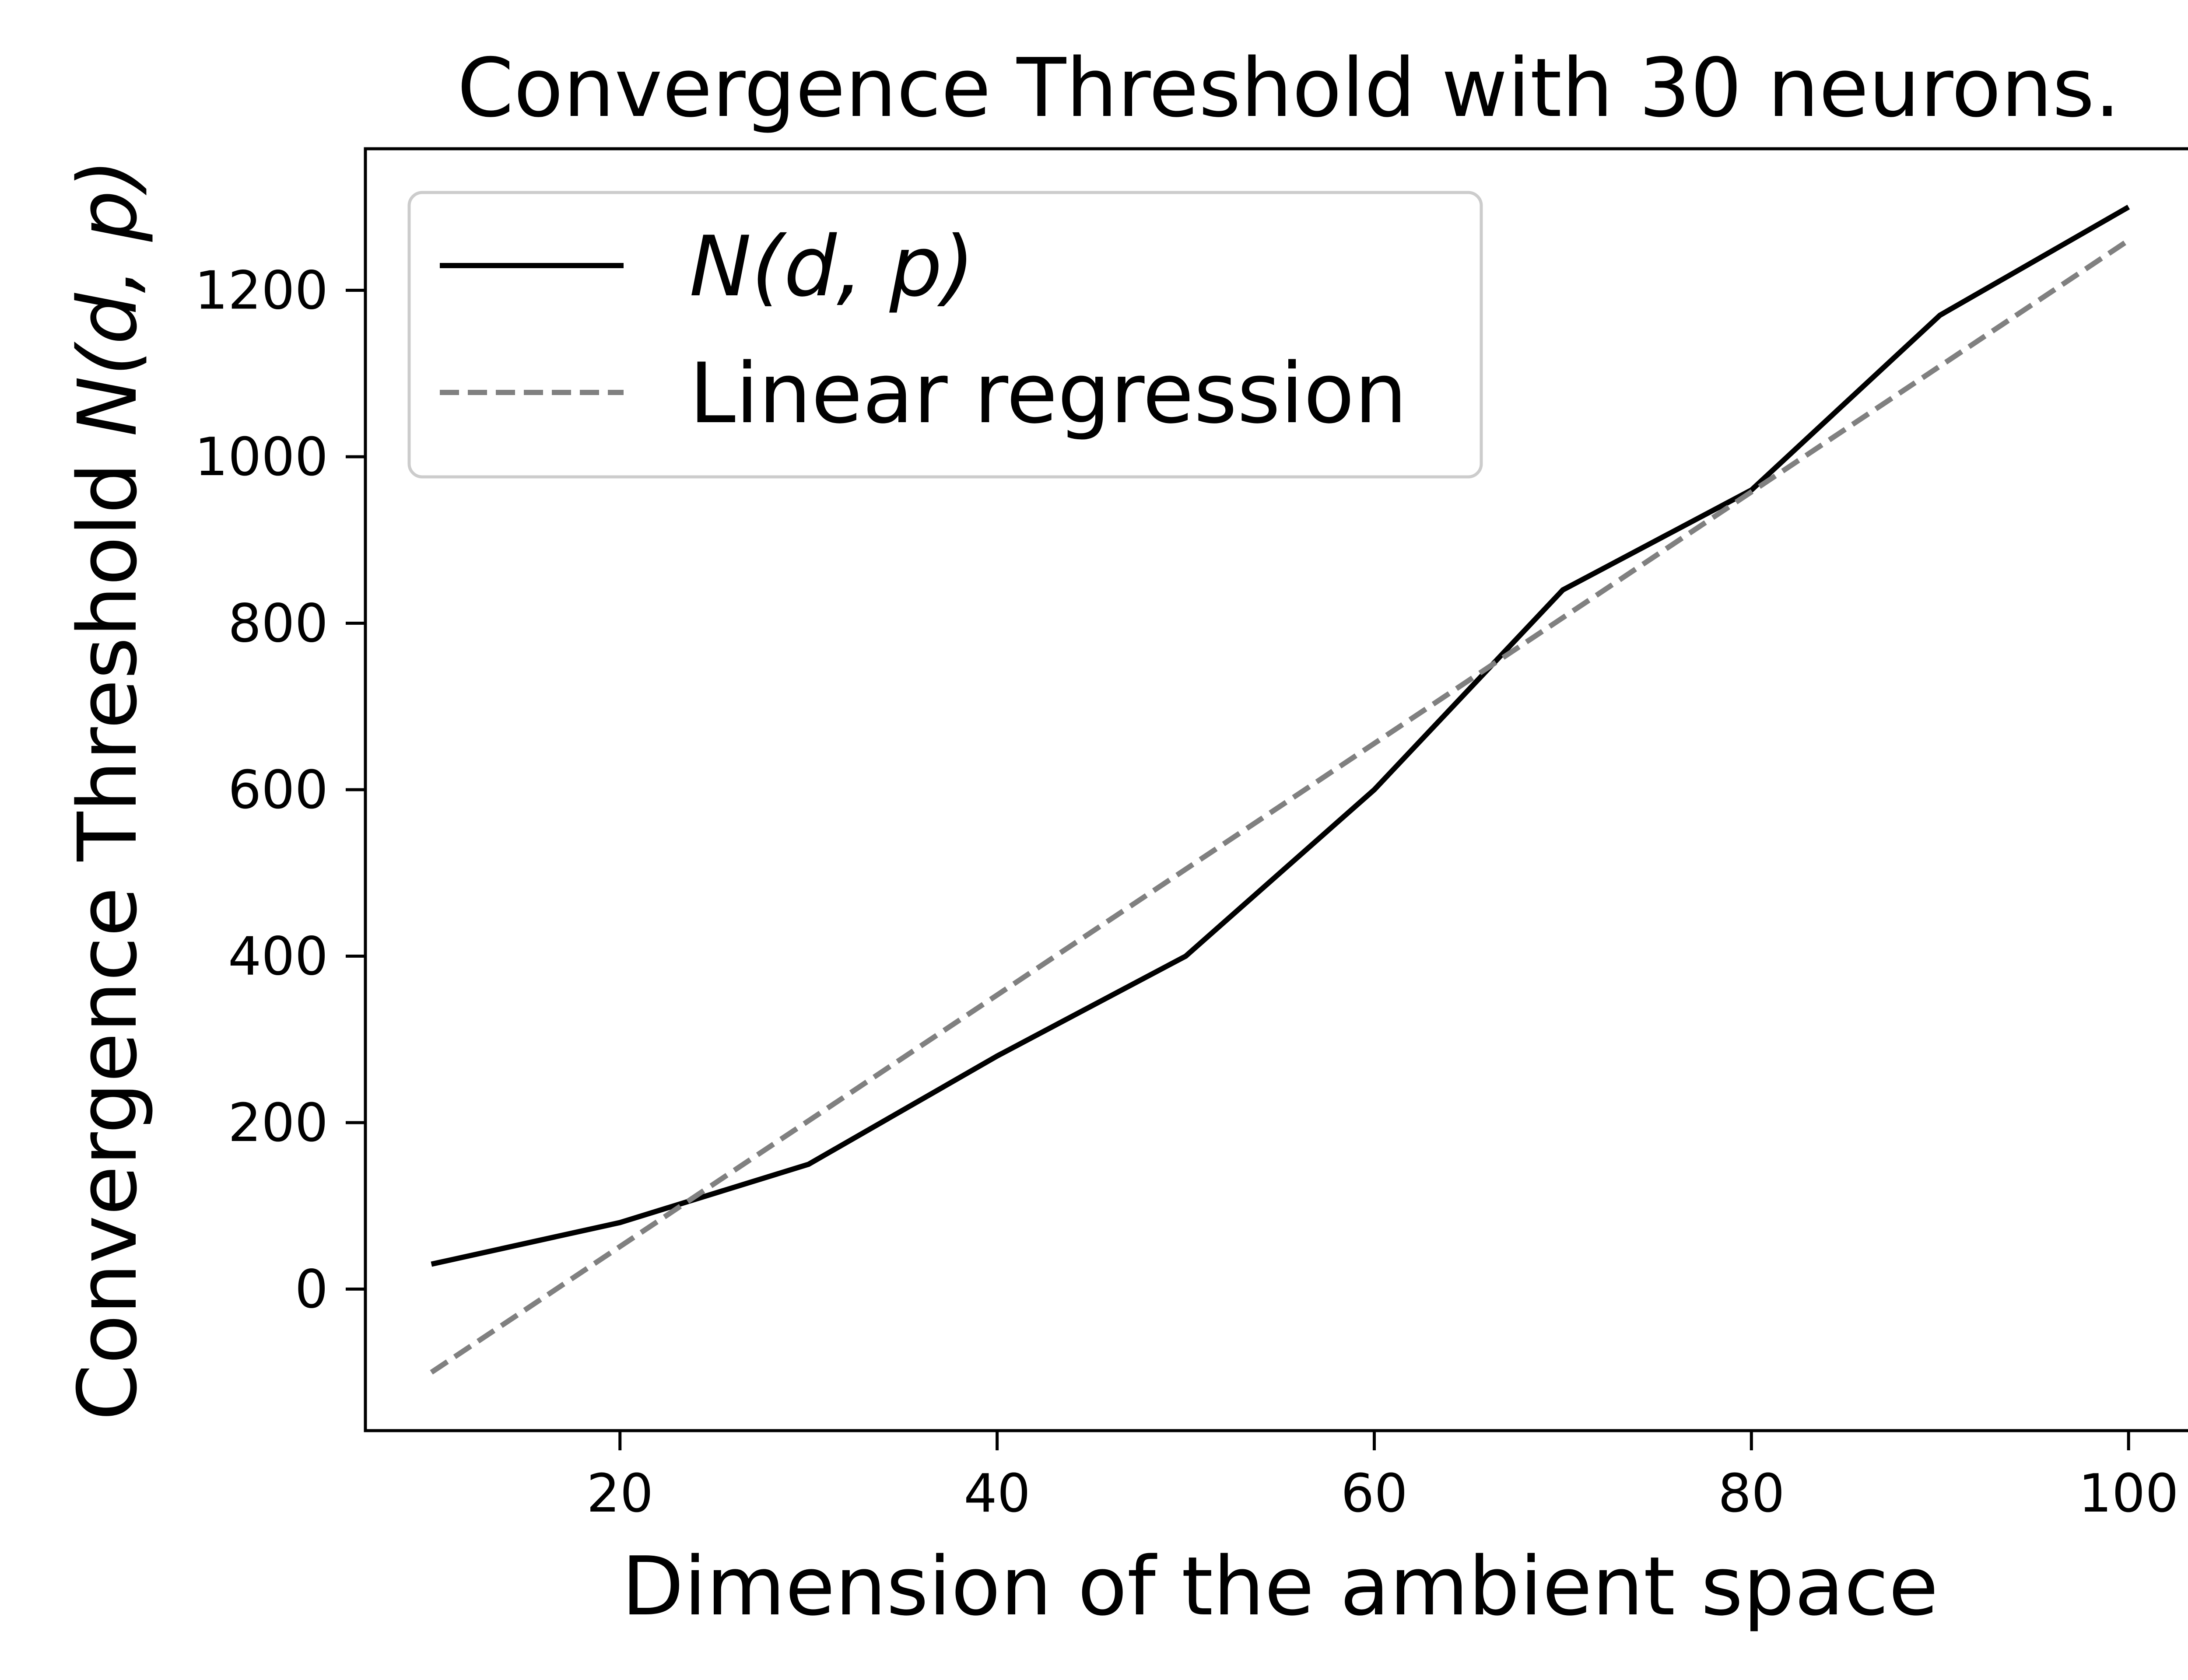 The width and height of the screenshot is (2188, 1680). What do you see at coordinates (2129, 1493) in the screenshot?
I see `x-tick-label: 100` at bounding box center [2129, 1493].